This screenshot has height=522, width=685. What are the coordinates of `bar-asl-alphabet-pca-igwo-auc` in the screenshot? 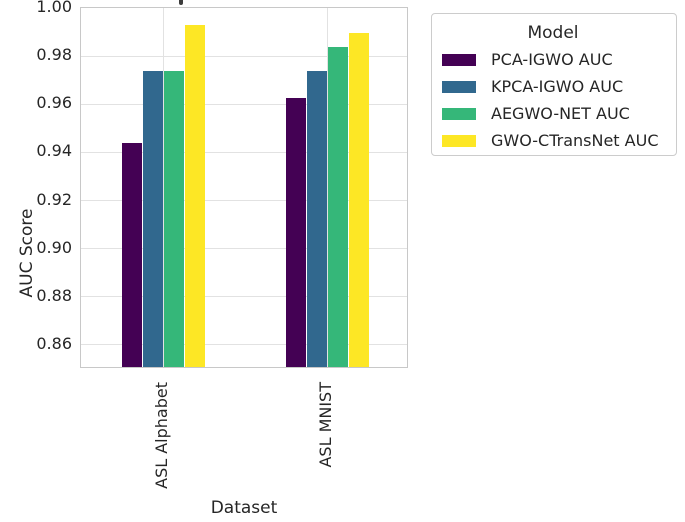 It's located at (131, 255).